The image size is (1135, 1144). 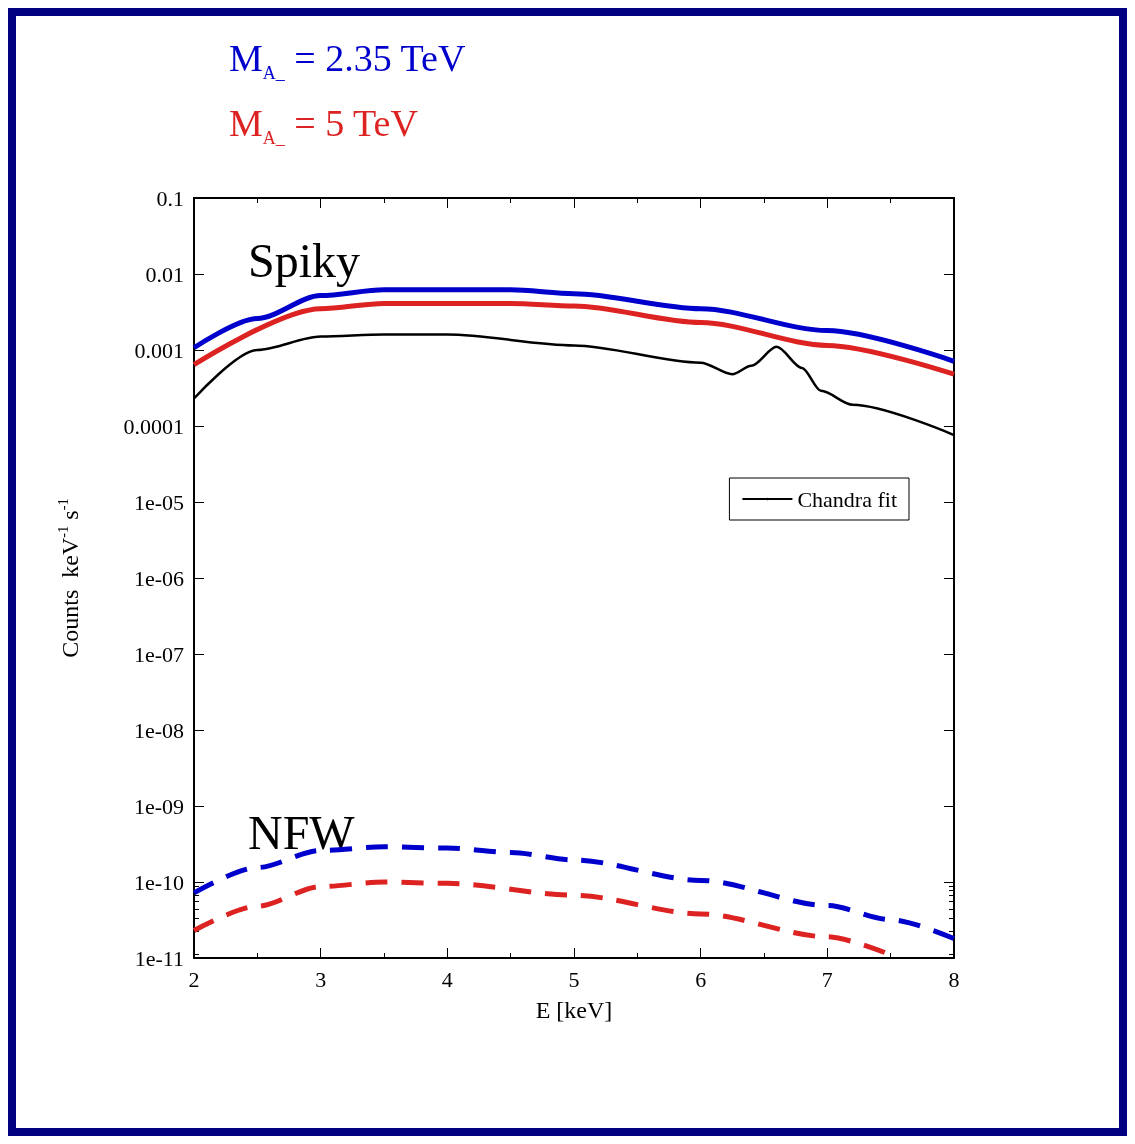 What do you see at coordinates (827, 979) in the screenshot?
I see `x-tick-label: 7` at bounding box center [827, 979].